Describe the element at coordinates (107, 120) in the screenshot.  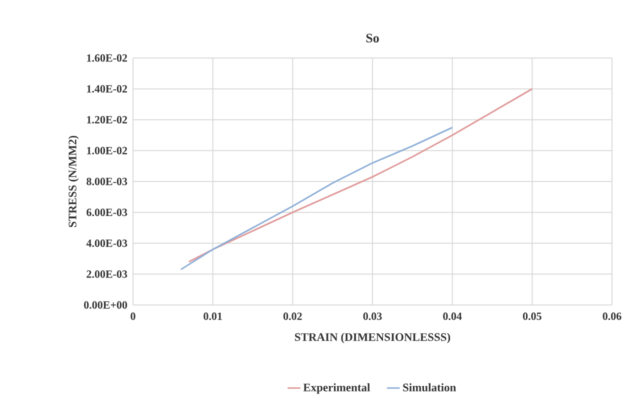
I see `y-tick-label: 1.20E-02` at that location.